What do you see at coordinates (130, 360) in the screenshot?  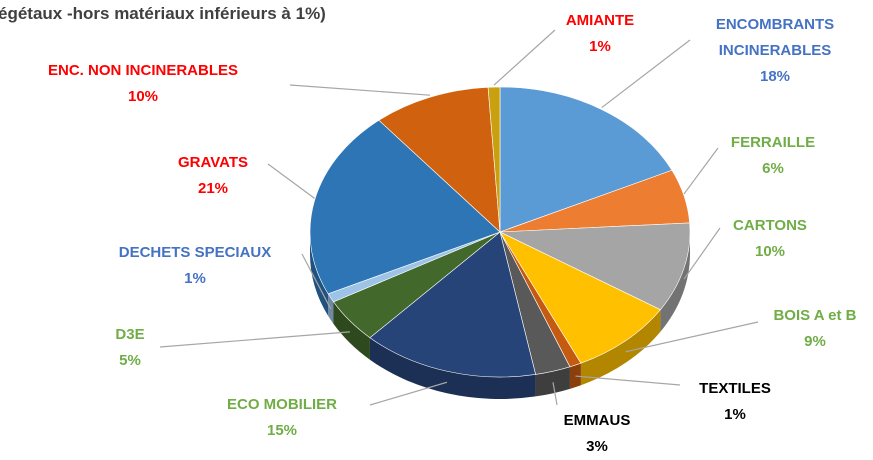 I see `label-value: 5%` at bounding box center [130, 360].